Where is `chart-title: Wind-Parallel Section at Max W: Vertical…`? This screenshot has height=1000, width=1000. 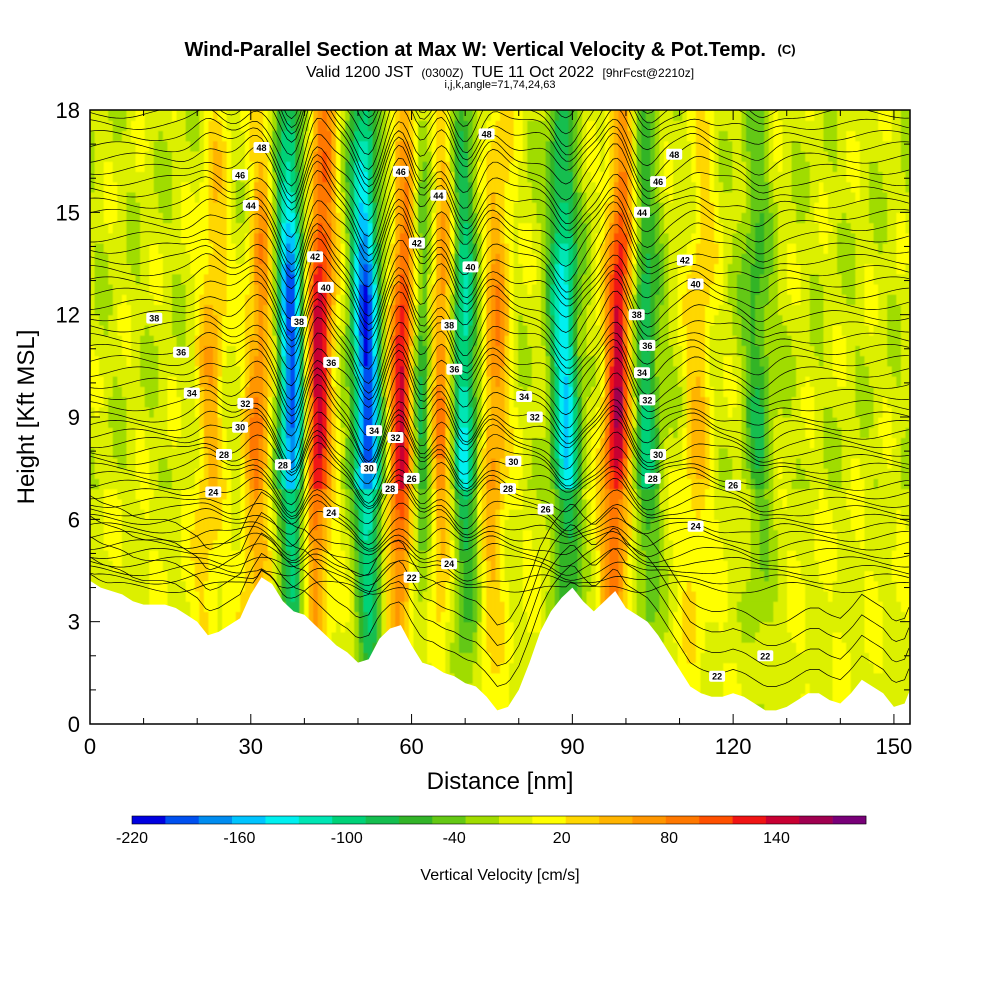 chart-title: Wind-Parallel Section at Max W: Vertical… is located at coordinates (489, 50).